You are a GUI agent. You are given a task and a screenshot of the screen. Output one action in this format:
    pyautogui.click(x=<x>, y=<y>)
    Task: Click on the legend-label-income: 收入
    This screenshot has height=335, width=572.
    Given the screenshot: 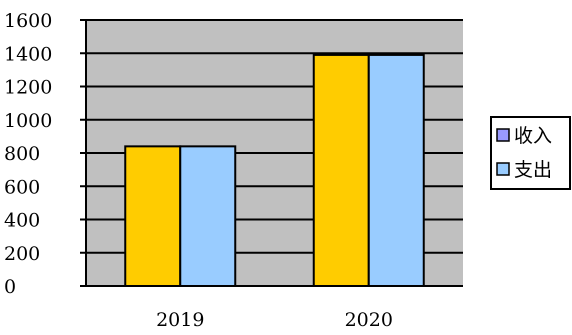 What is the action you would take?
    pyautogui.click(x=533, y=136)
    